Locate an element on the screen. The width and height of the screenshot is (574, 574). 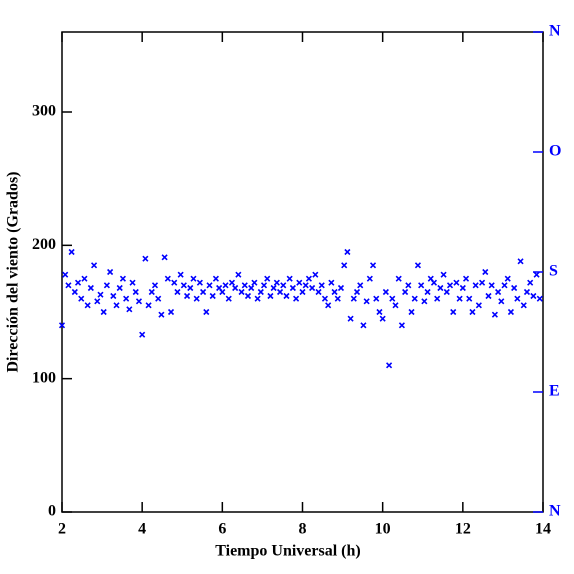
y2-tick-label: N is located at coordinates (555, 31).